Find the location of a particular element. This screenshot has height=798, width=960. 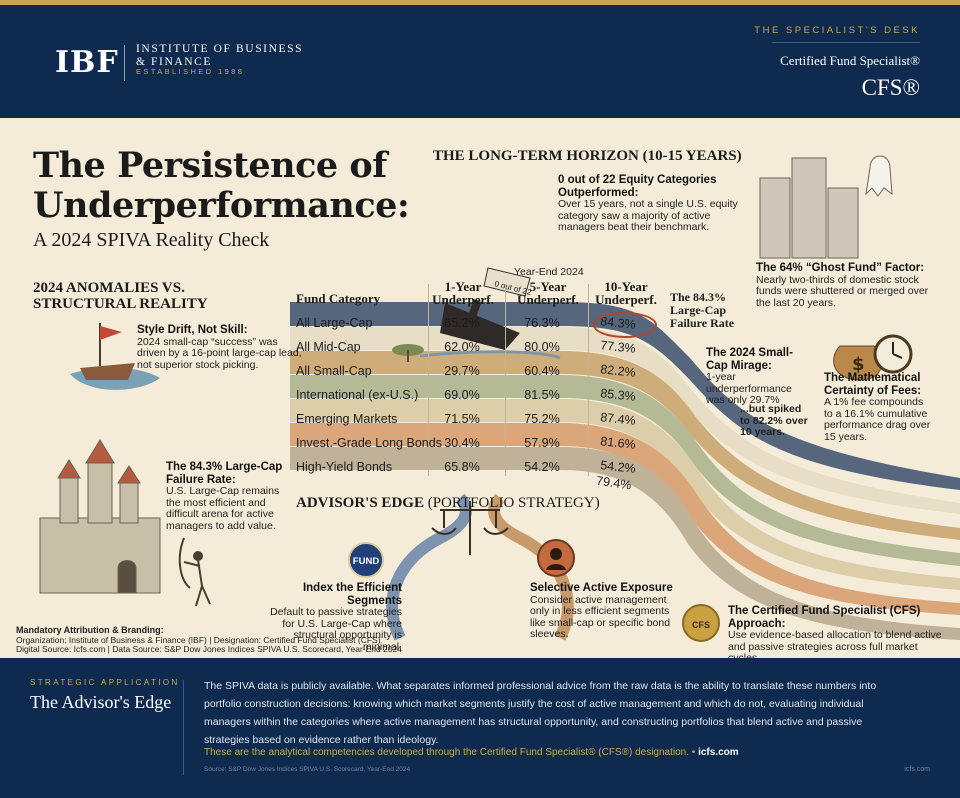

castle-icon is located at coordinates (100, 516).